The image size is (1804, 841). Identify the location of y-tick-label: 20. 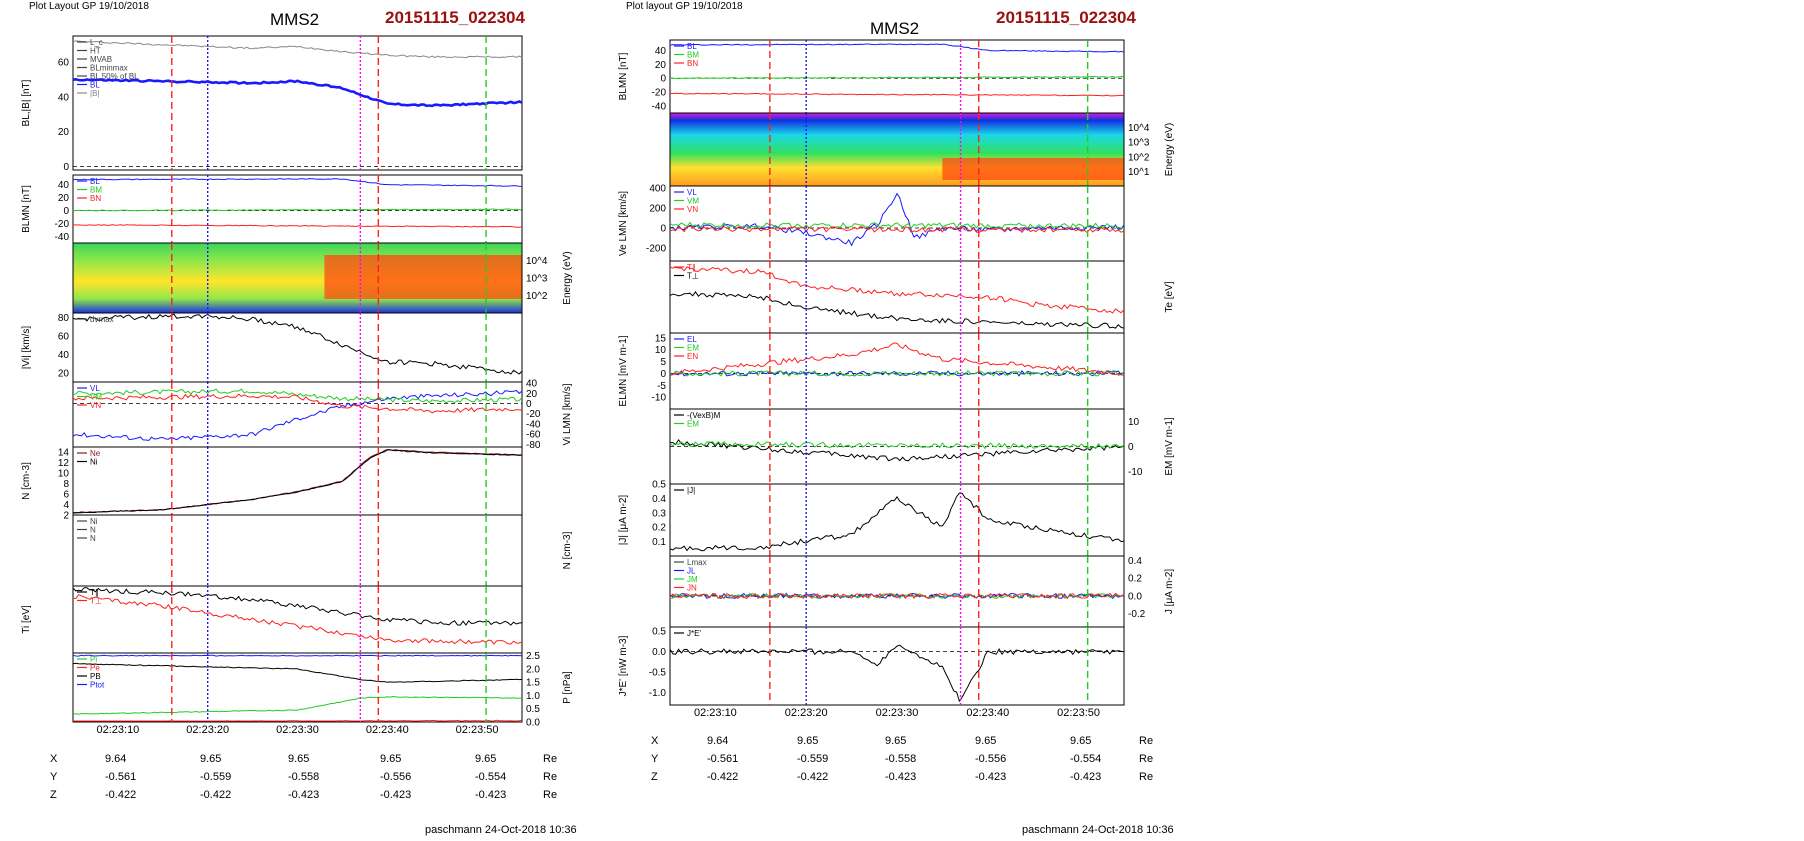
(661, 65).